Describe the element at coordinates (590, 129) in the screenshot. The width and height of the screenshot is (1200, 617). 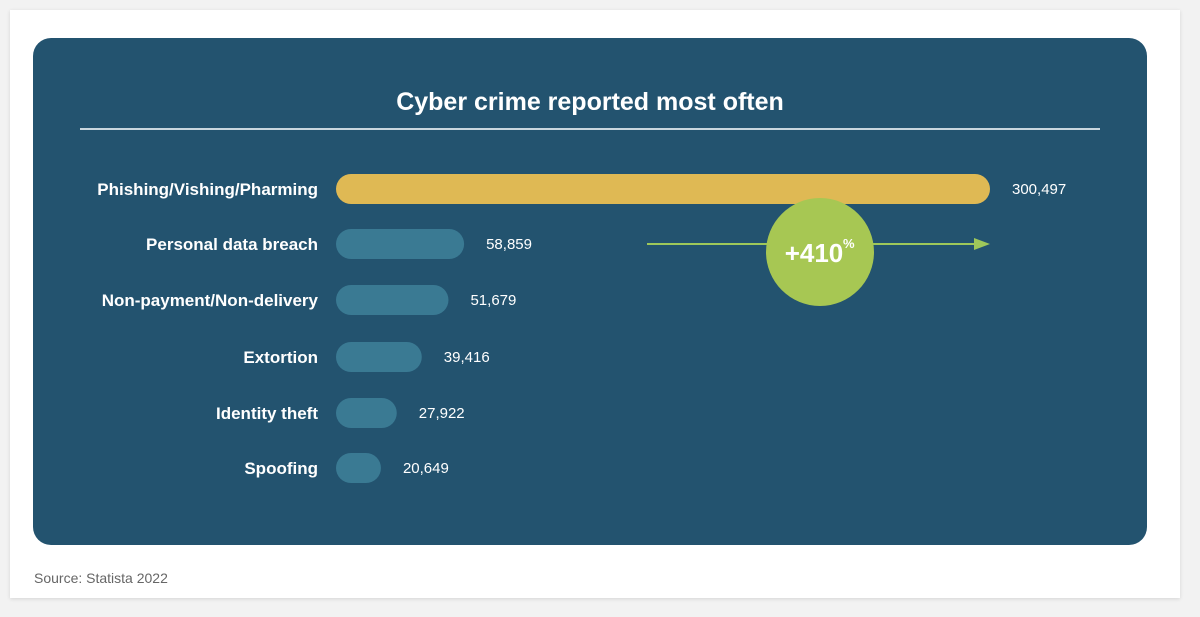
I see `title-divider` at that location.